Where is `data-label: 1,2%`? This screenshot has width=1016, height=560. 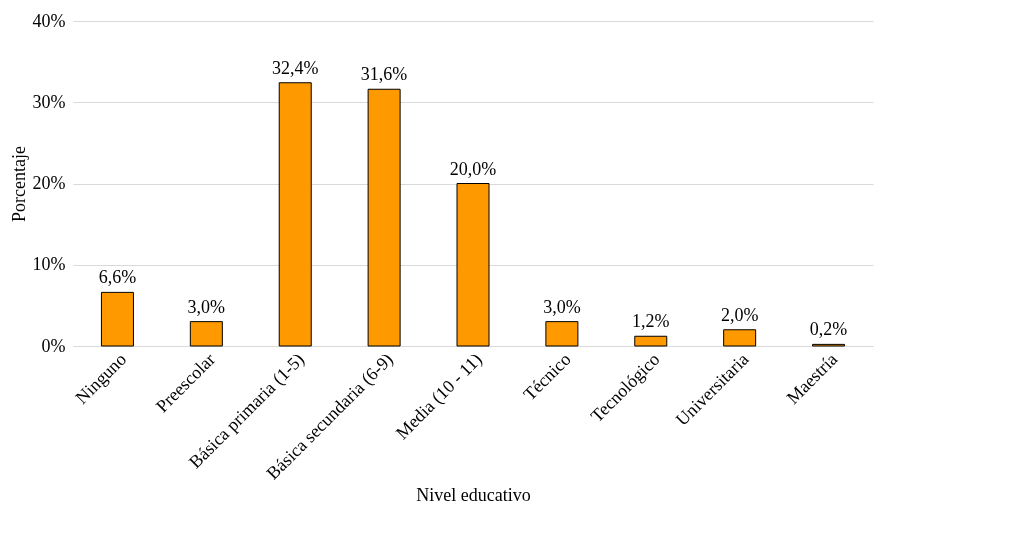 data-label: 1,2% is located at coordinates (651, 321).